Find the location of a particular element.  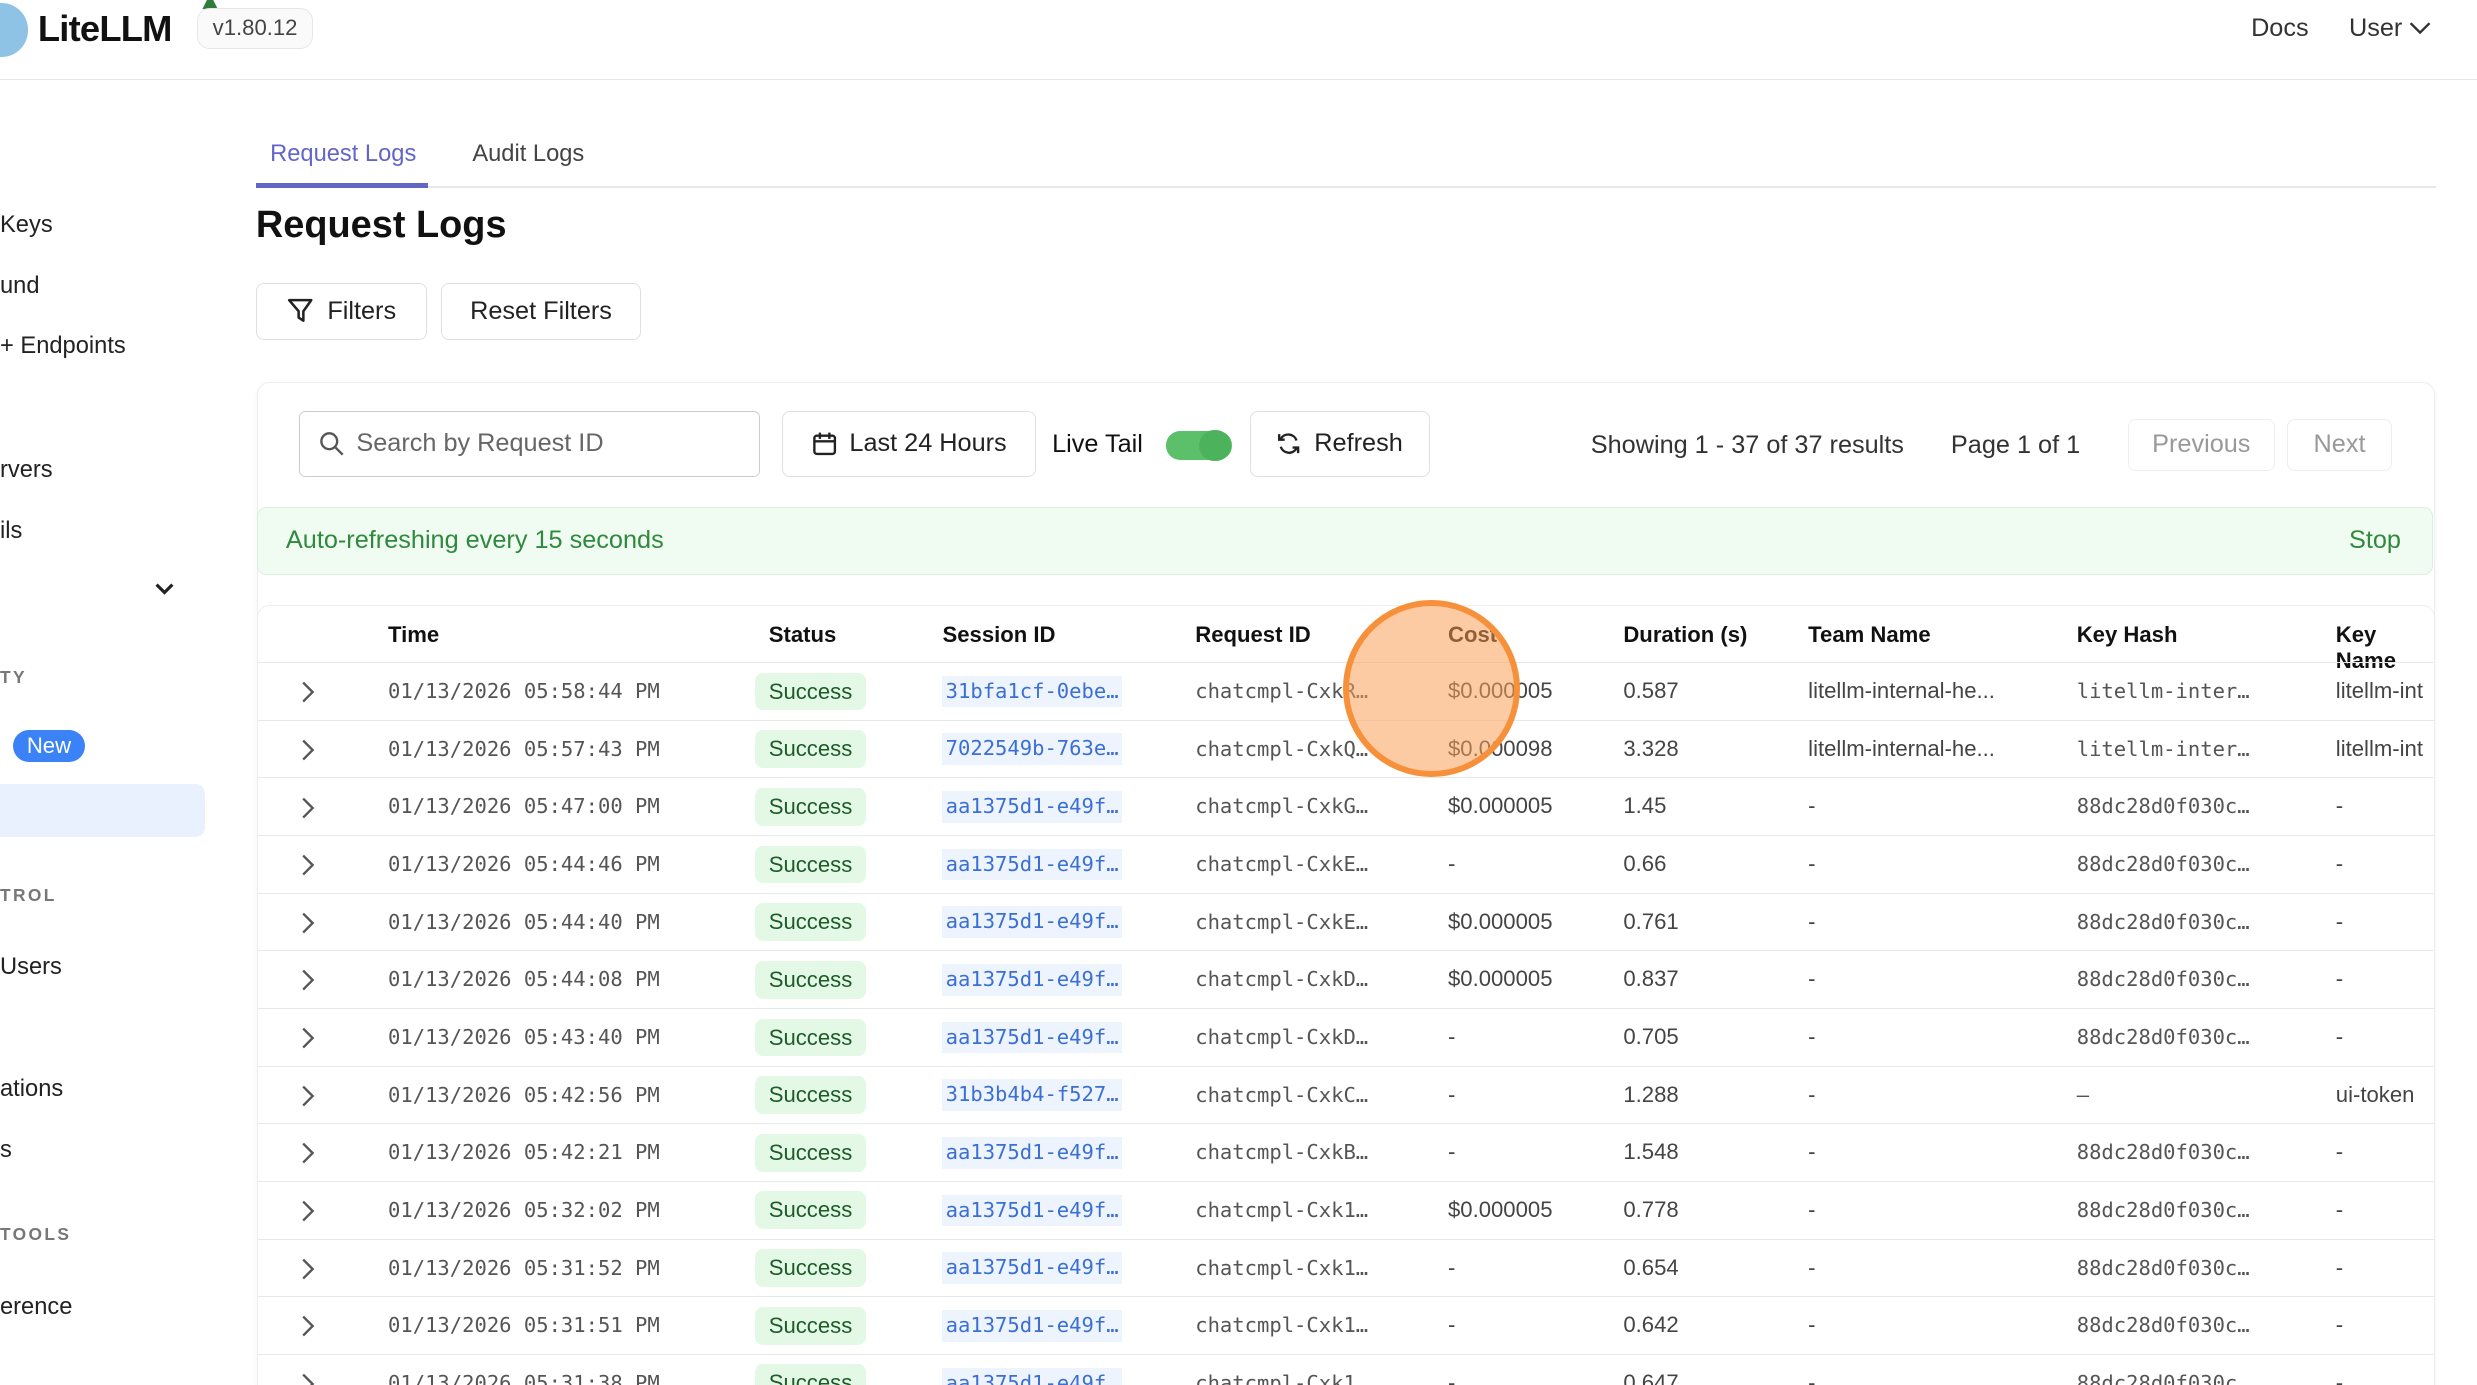

column-header: Key Hash is located at coordinates (2127, 634).